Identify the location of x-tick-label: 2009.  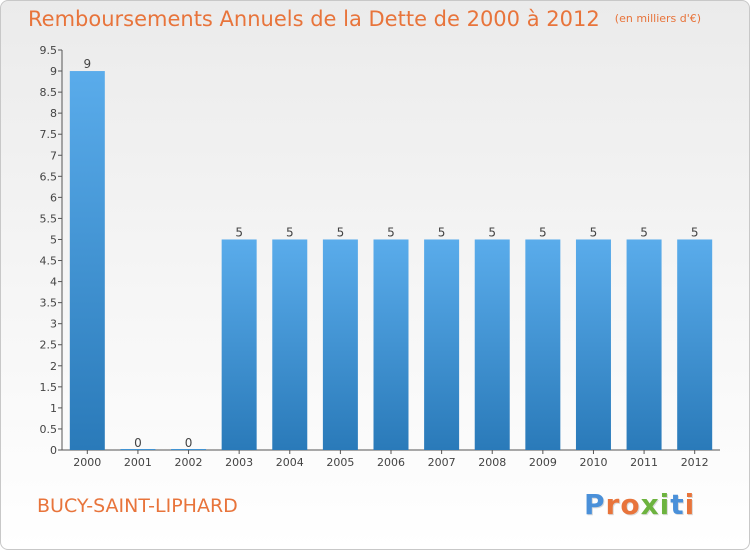
(543, 462).